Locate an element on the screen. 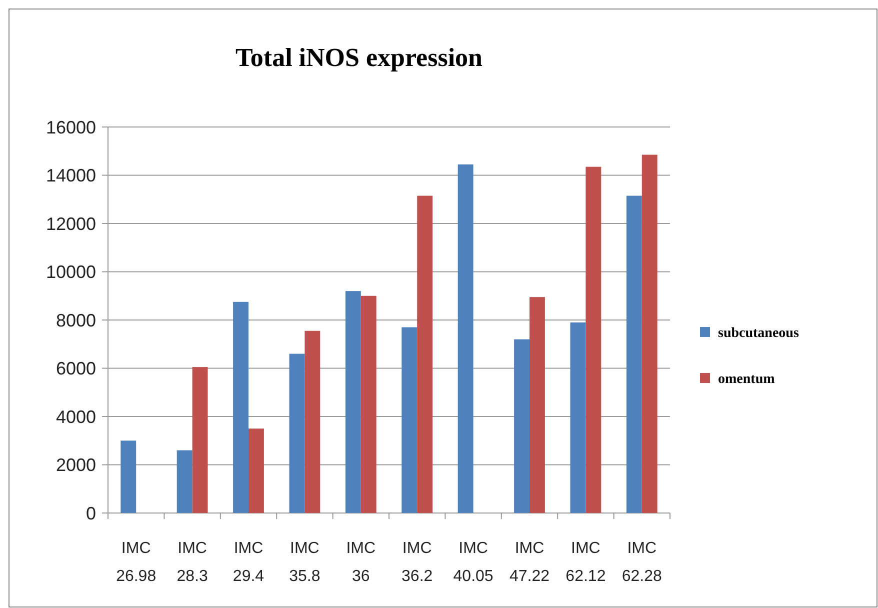  x-tick-label: IMC 47.22 is located at coordinates (529, 562).